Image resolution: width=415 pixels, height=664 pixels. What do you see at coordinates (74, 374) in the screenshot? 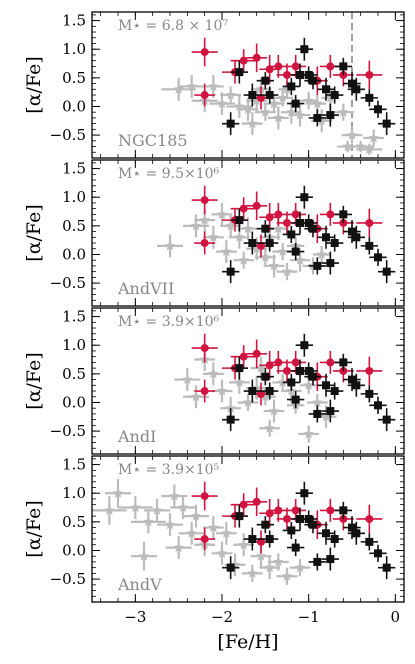
I see `y-tick-label: 0.5` at bounding box center [74, 374].